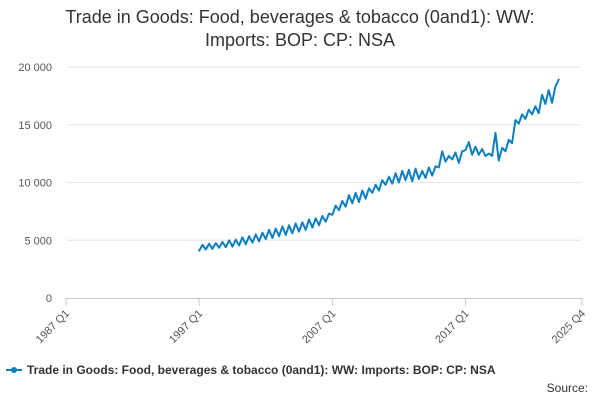  What do you see at coordinates (53, 327) in the screenshot?
I see `x-tick-label: 1987 Q1` at bounding box center [53, 327].